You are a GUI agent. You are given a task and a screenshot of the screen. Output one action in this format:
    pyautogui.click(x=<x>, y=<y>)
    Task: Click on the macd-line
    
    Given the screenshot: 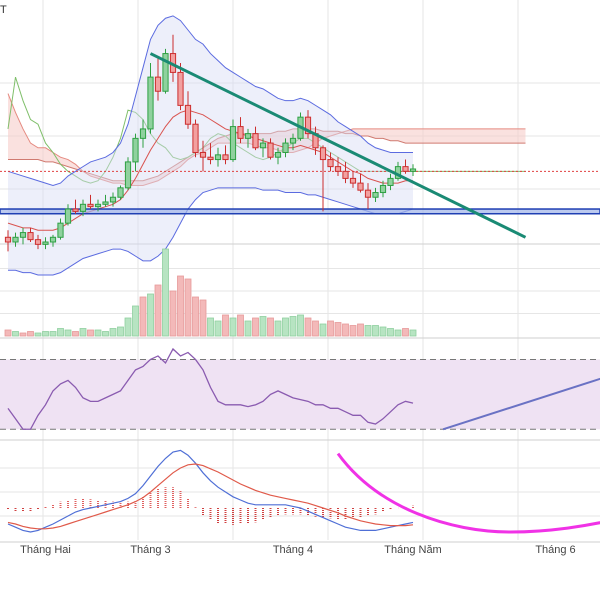 What is the action you would take?
    pyautogui.click(x=210, y=491)
    